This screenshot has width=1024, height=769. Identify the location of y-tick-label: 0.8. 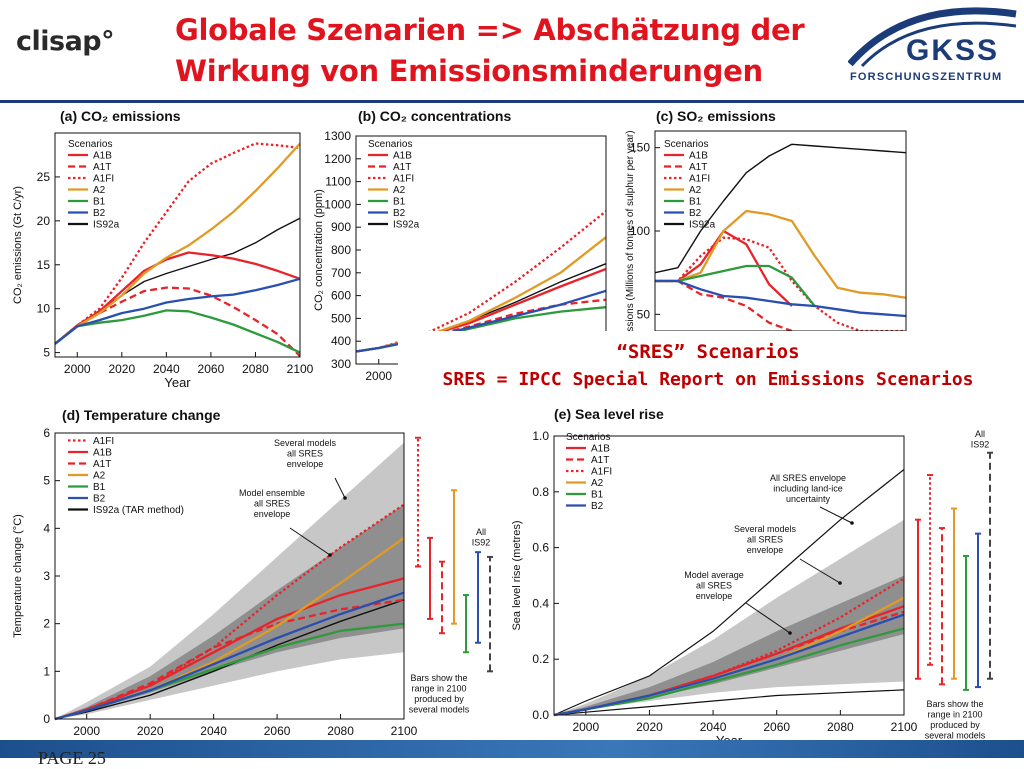
(540, 492).